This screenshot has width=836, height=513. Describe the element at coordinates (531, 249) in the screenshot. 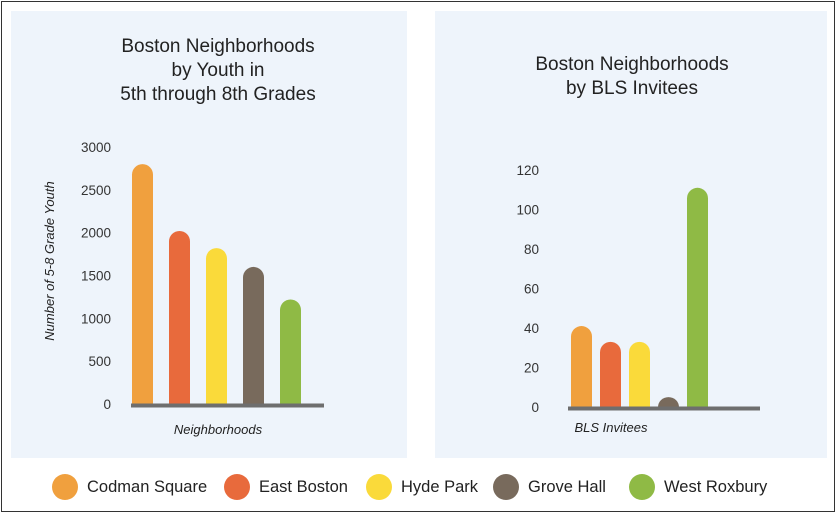

I see `y-tick-label-80: 80` at that location.